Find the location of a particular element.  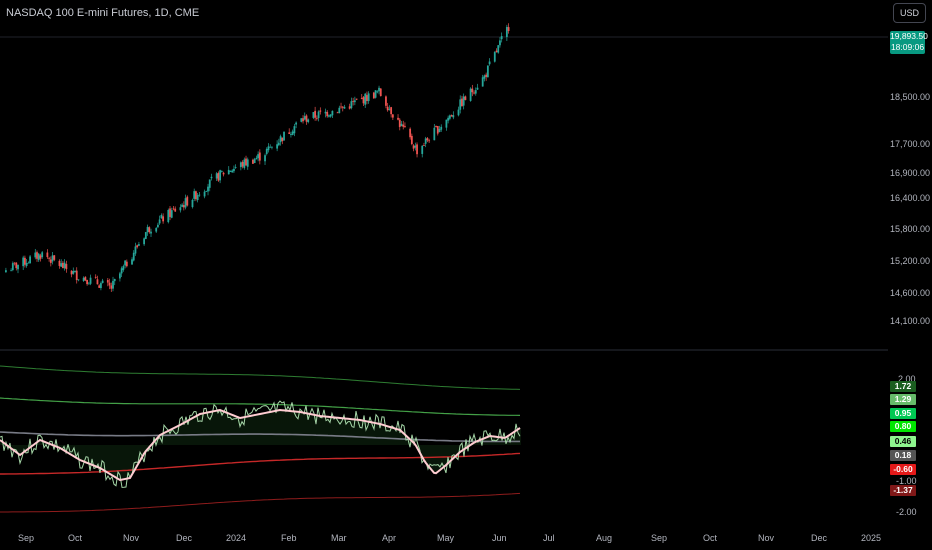

mid-band is located at coordinates (260, 437).